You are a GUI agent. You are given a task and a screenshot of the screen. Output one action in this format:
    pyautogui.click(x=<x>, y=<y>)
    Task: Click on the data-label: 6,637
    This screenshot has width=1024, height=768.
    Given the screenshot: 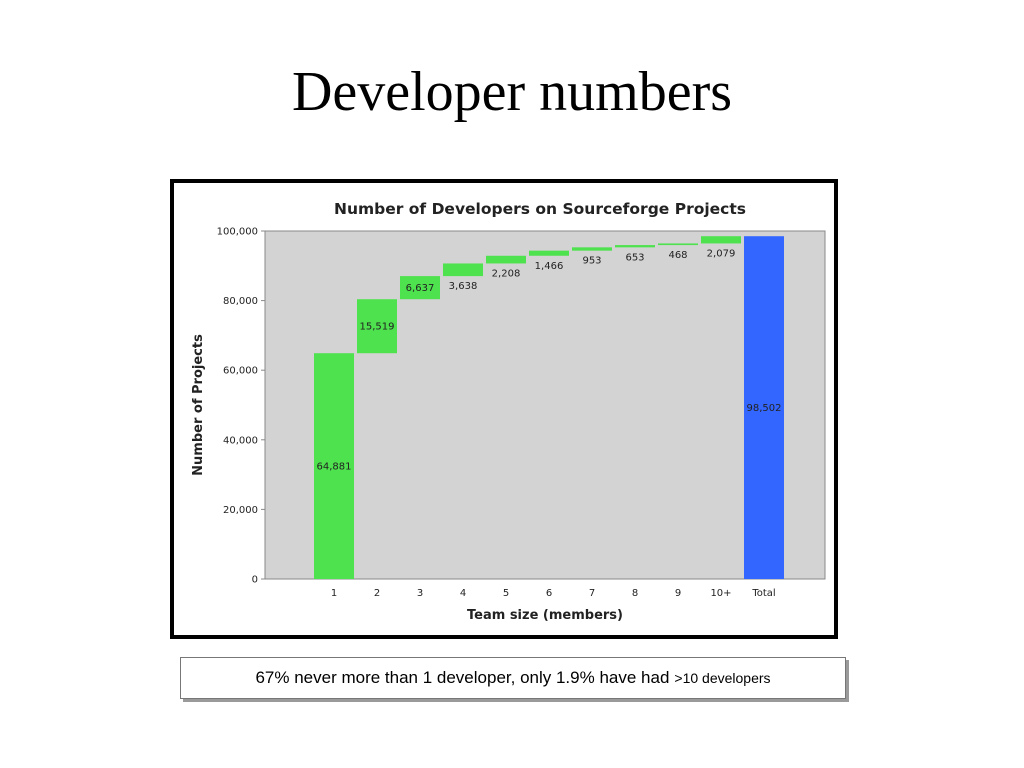 What is the action you would take?
    pyautogui.click(x=420, y=288)
    